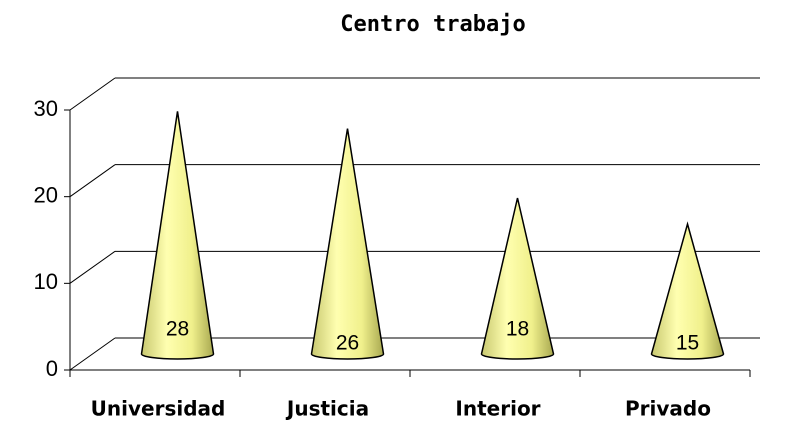 The width and height of the screenshot is (787, 425). Describe the element at coordinates (327, 409) in the screenshot. I see `x-tick-label: Justicia` at that location.